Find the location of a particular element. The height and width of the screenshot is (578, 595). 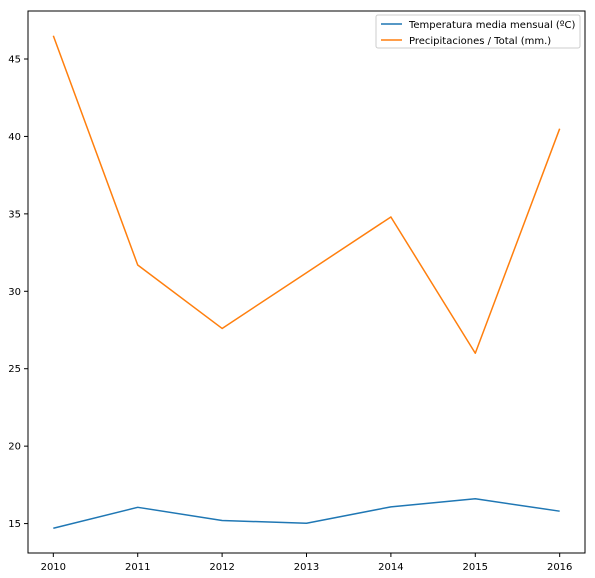

legend-label-precipitaciones: Precipitaciones / Total (mm.) is located at coordinates (480, 41).